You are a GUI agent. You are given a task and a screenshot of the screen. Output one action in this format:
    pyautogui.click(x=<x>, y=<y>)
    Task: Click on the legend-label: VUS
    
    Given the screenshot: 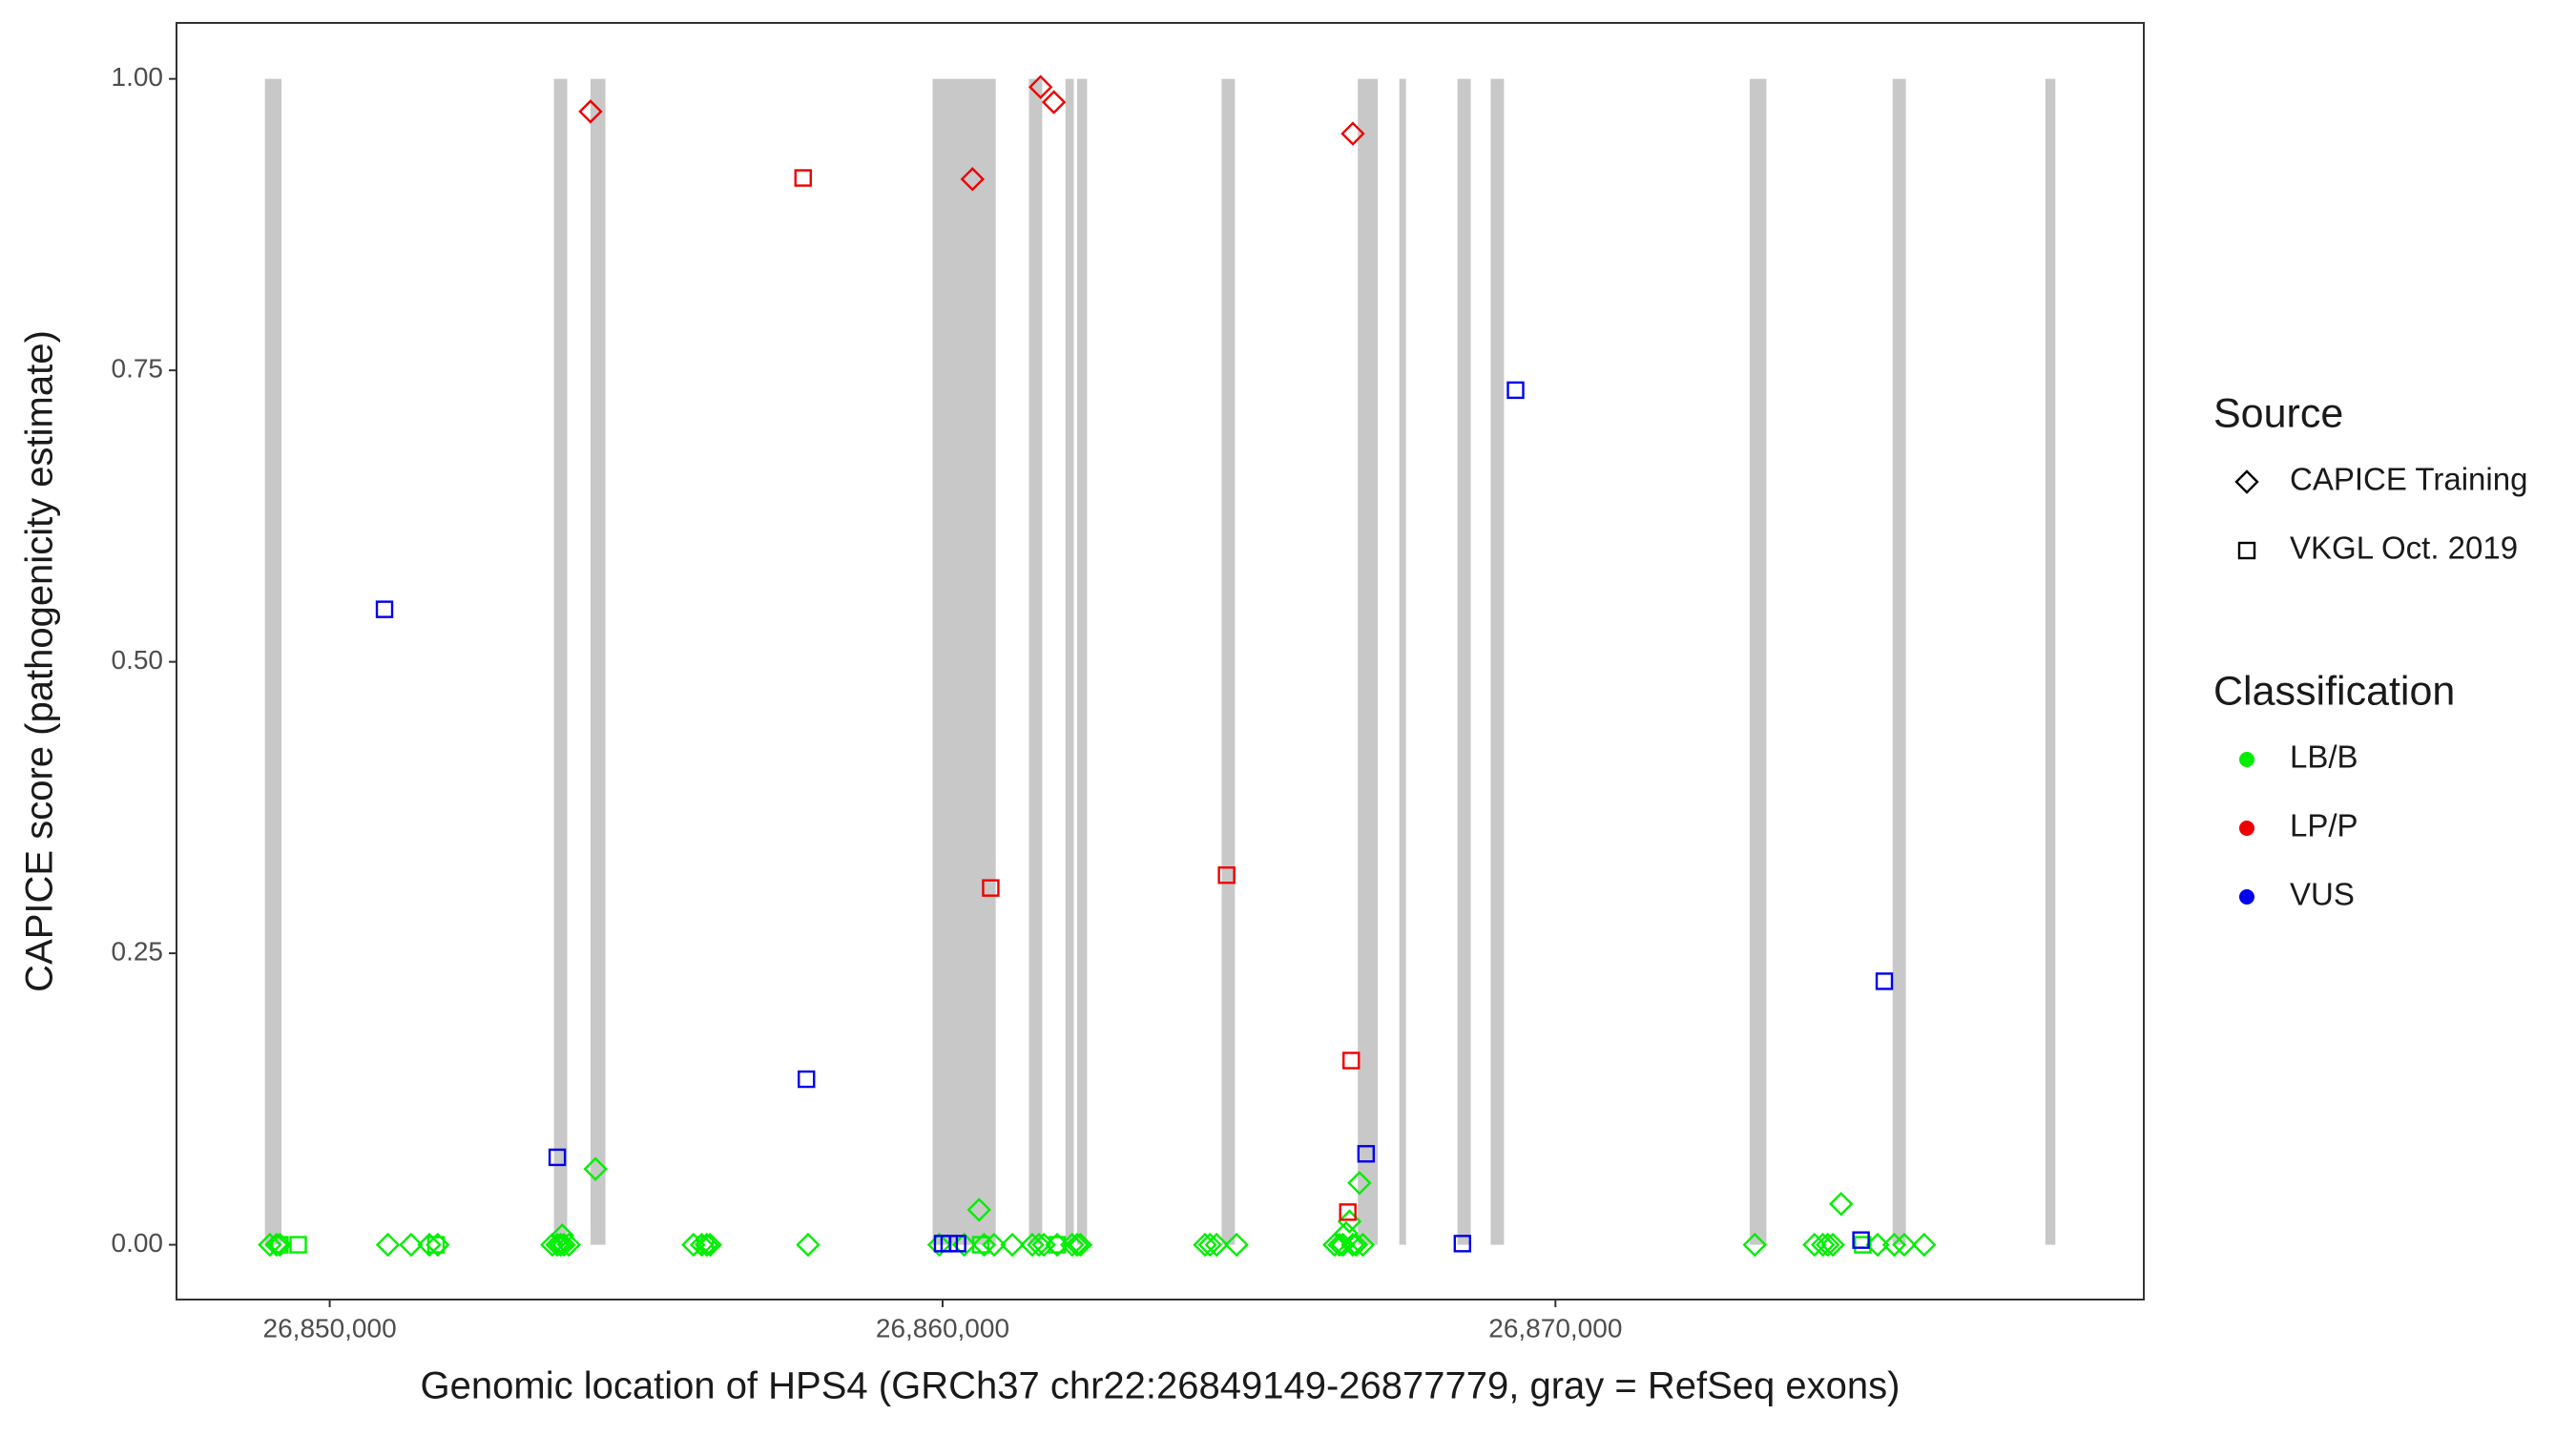 What is the action you would take?
    pyautogui.click(x=2322, y=894)
    